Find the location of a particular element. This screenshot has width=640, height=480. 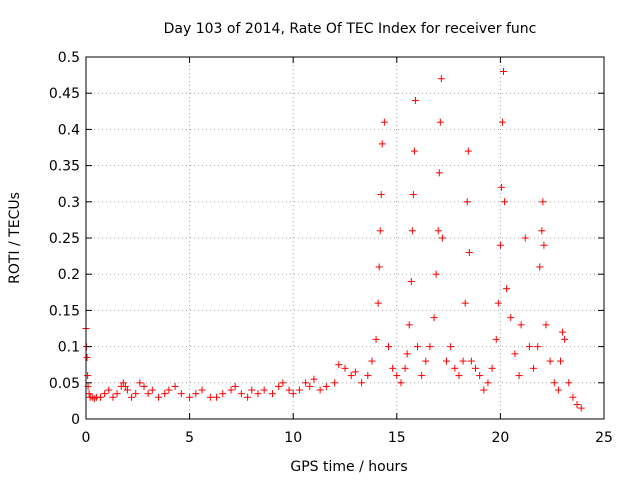

x-tick-label: 0 is located at coordinates (86, 438).